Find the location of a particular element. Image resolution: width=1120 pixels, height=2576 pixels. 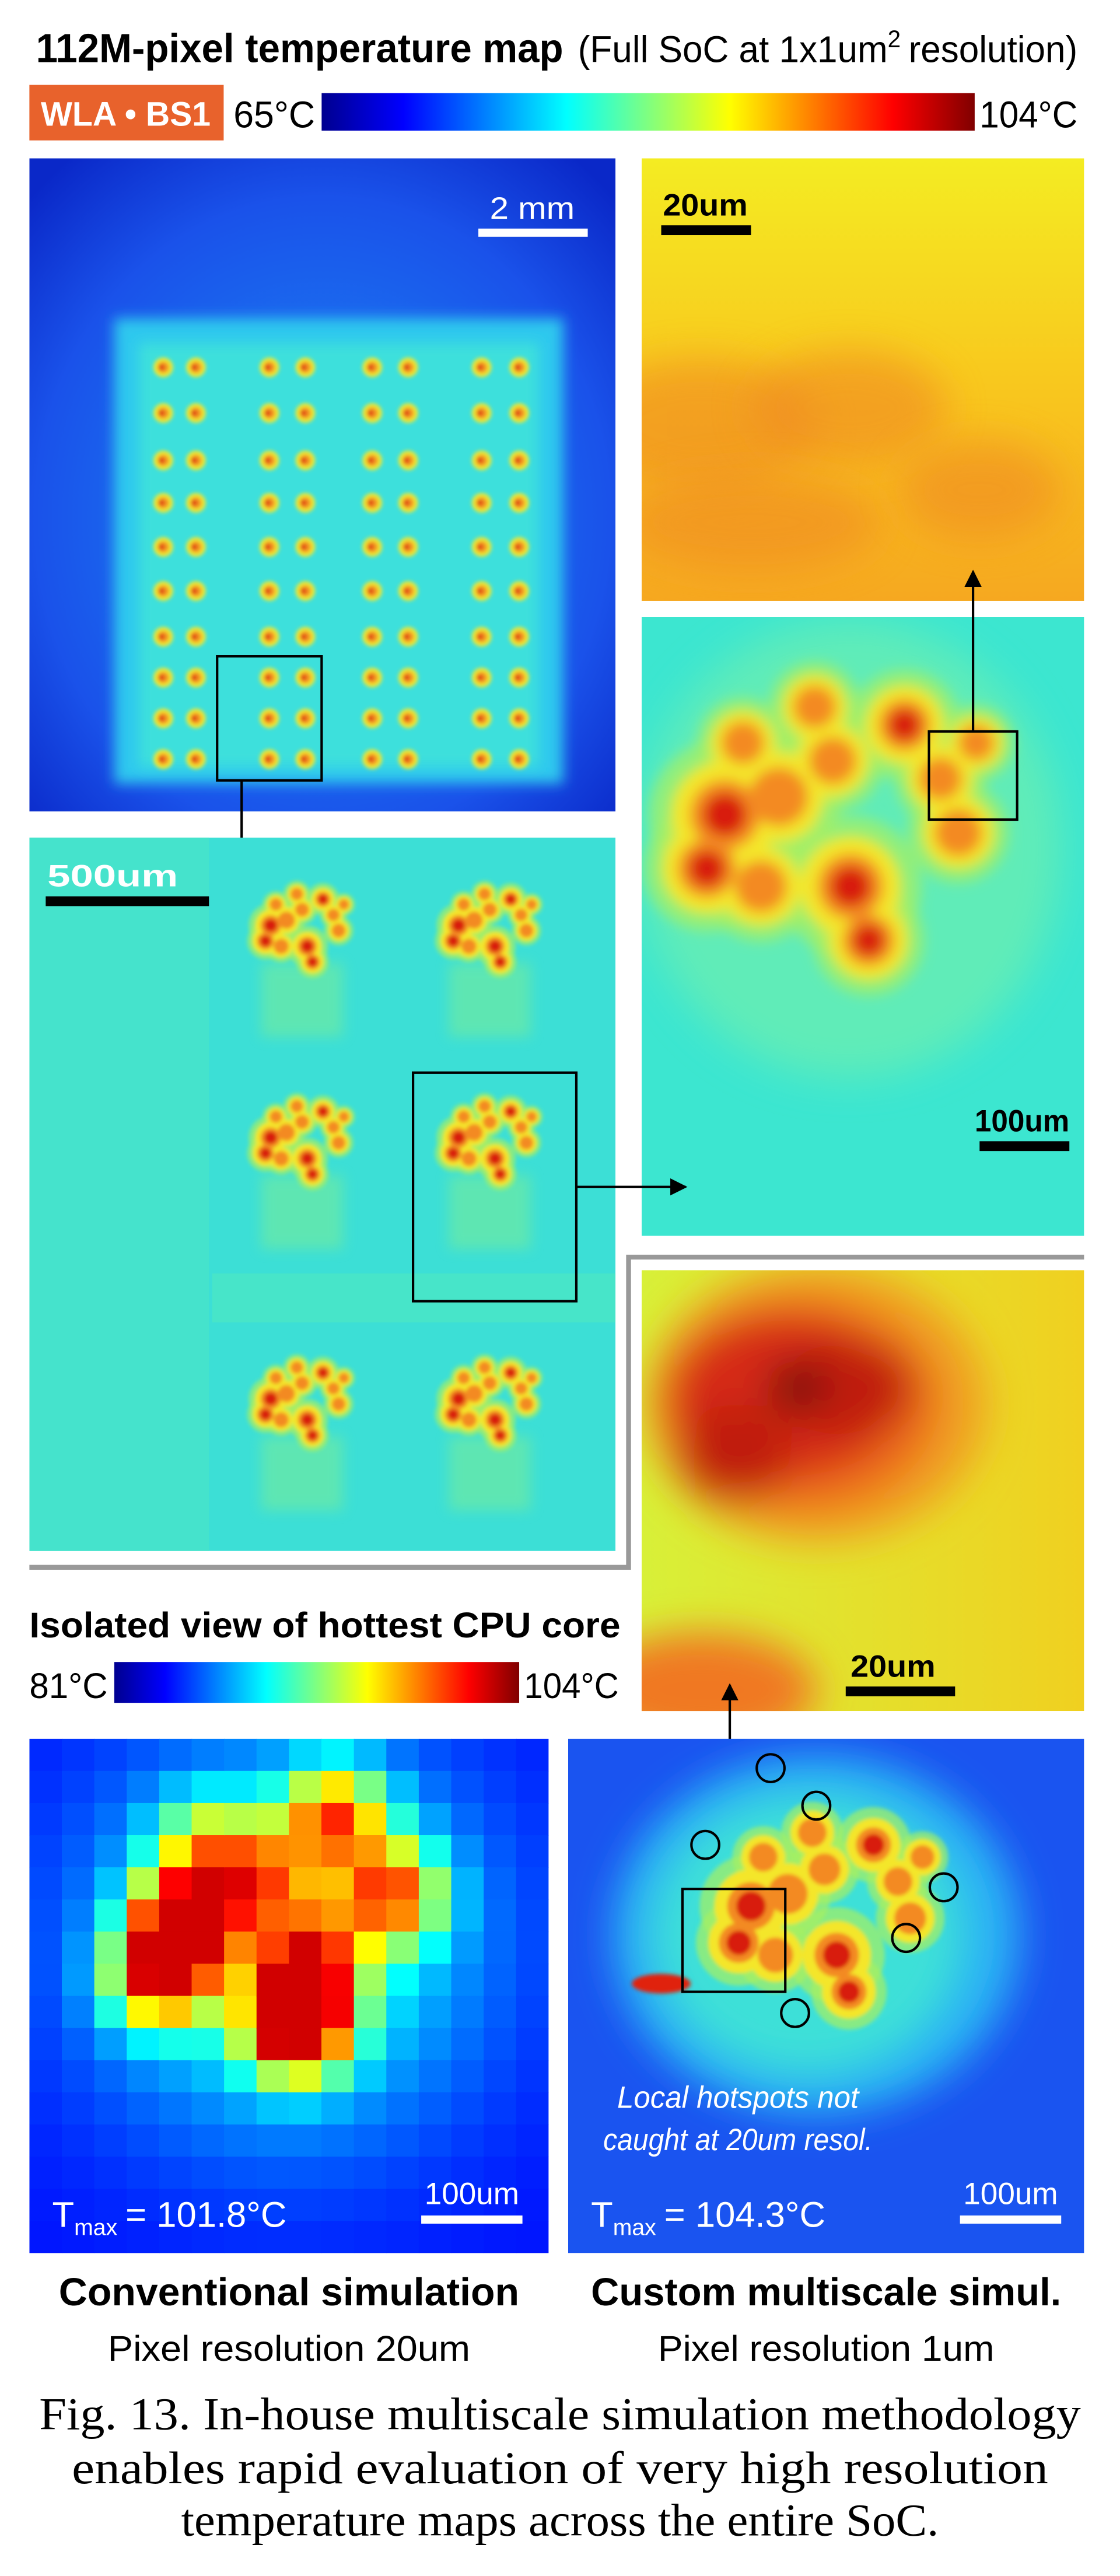

tmax-symbol: T is located at coordinates (602, 2215).